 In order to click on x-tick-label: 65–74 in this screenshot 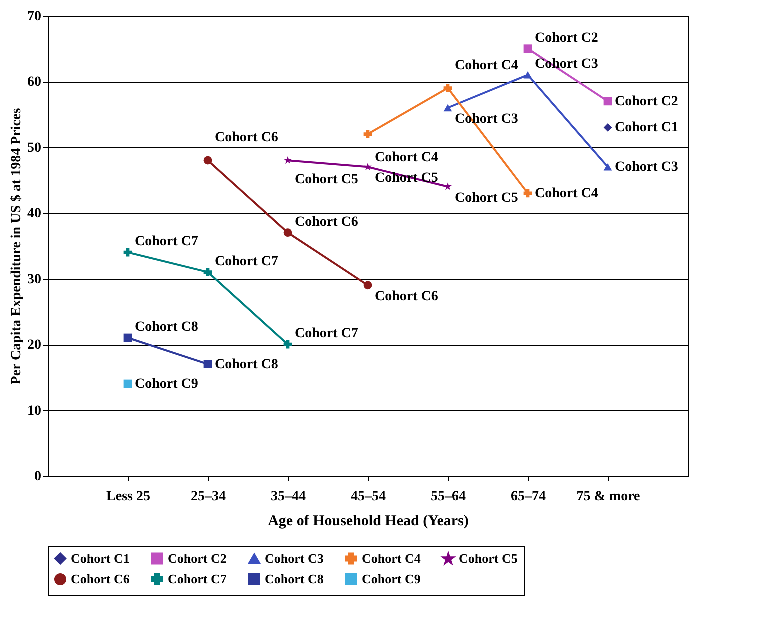, I will do `click(528, 497)`.